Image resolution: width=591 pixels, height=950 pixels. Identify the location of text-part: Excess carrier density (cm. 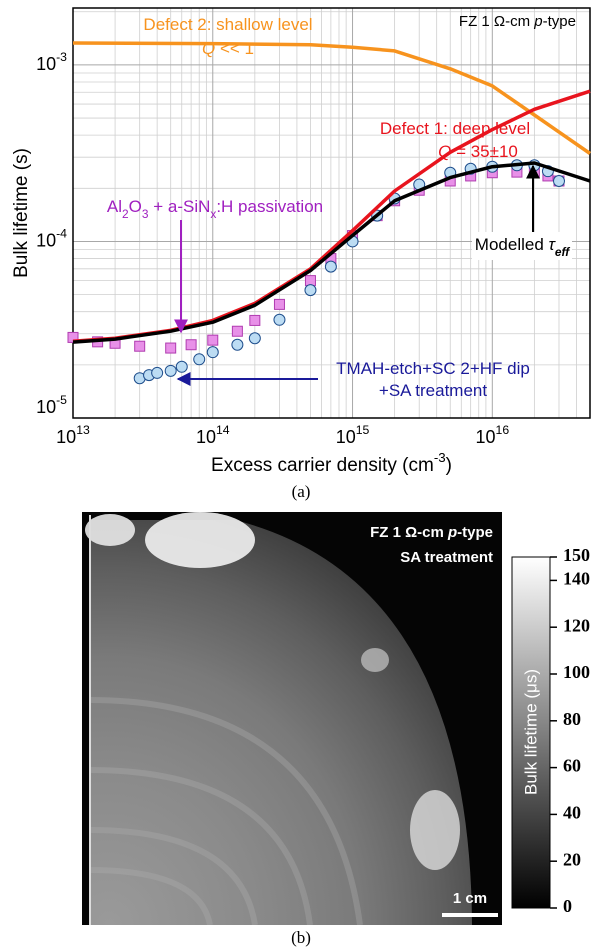
(322, 465).